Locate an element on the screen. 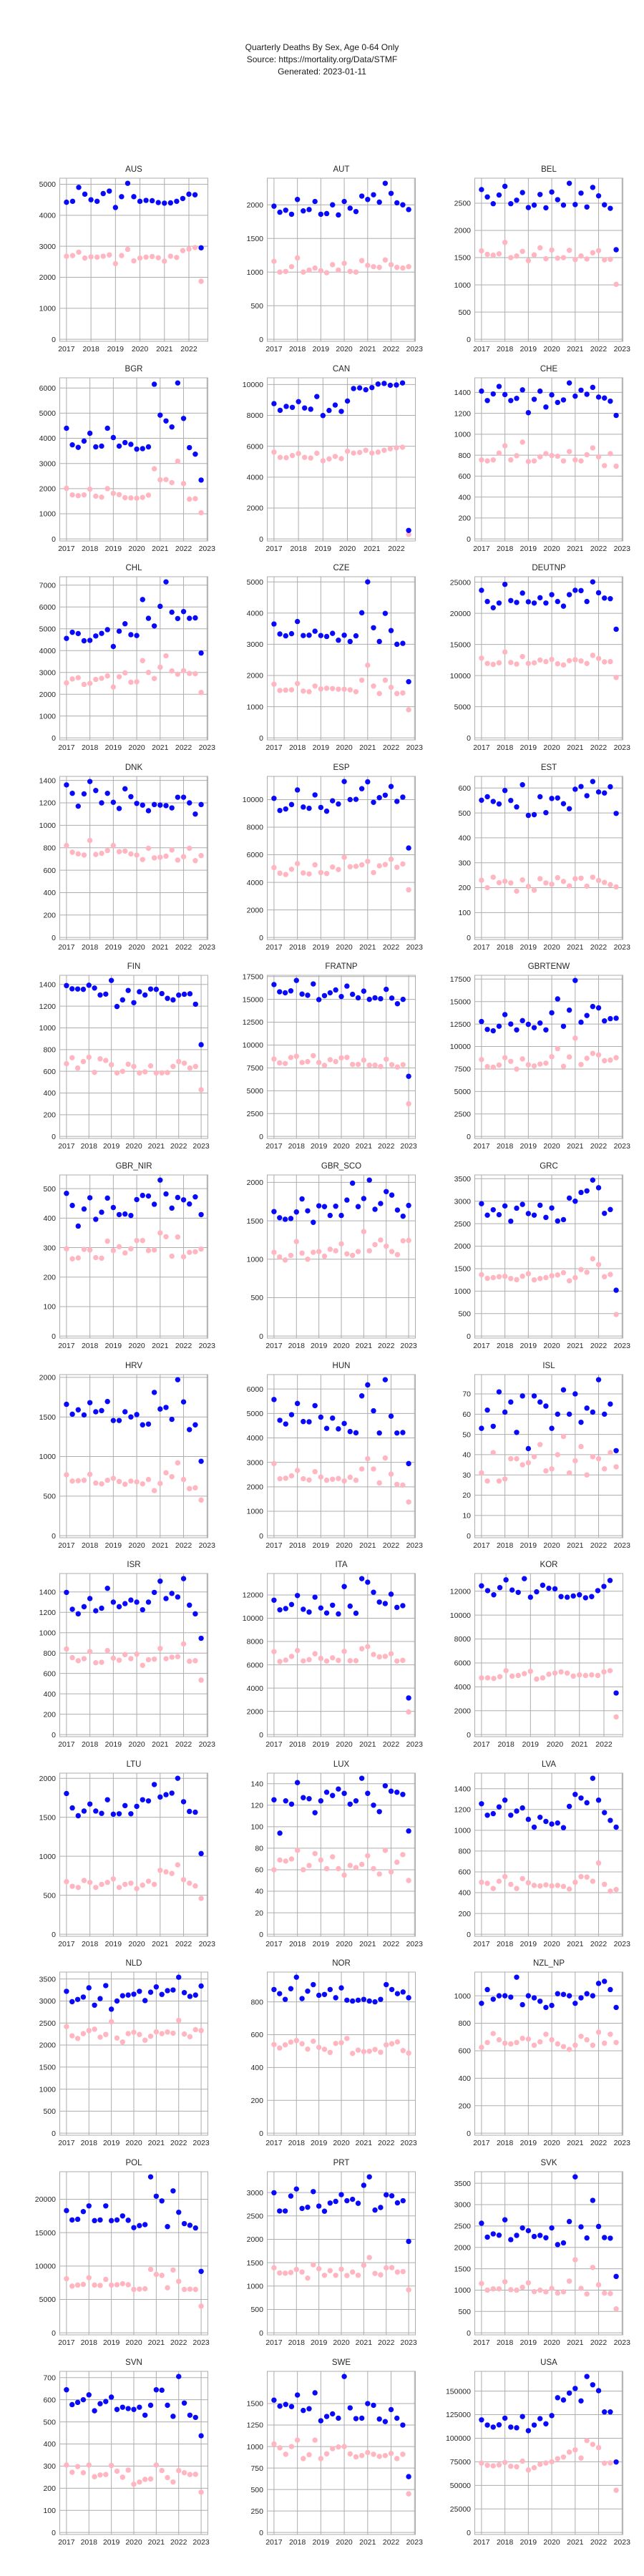 Image resolution: width=644 pixels, height=2576 pixels. y-tick-label: 10000 is located at coordinates (45, 2267).